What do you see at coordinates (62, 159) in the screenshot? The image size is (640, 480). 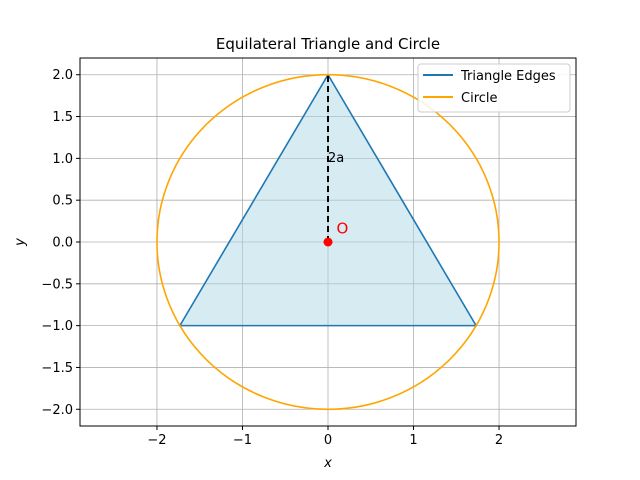 I see `y-tick-label: 1.0` at bounding box center [62, 159].